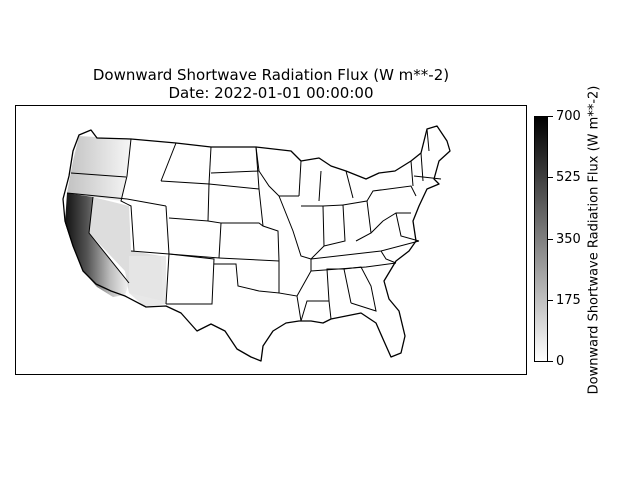  Describe the element at coordinates (147, 281) in the screenshot. I see `radiation-field-southwest` at that location.